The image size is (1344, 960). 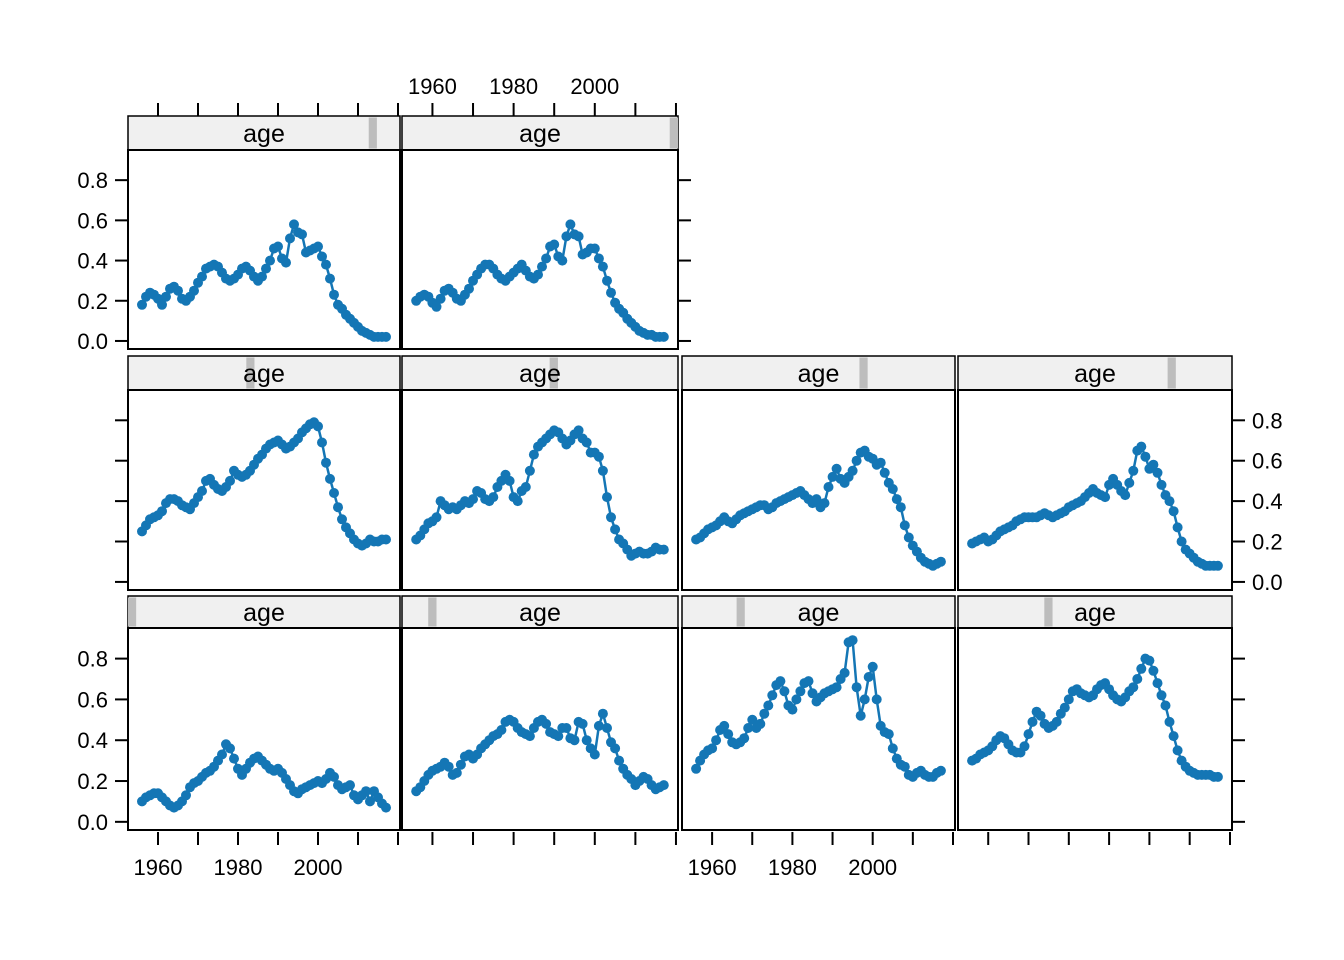 I want to click on y-tick-label-right: 0.0, so click(x=1267, y=582).